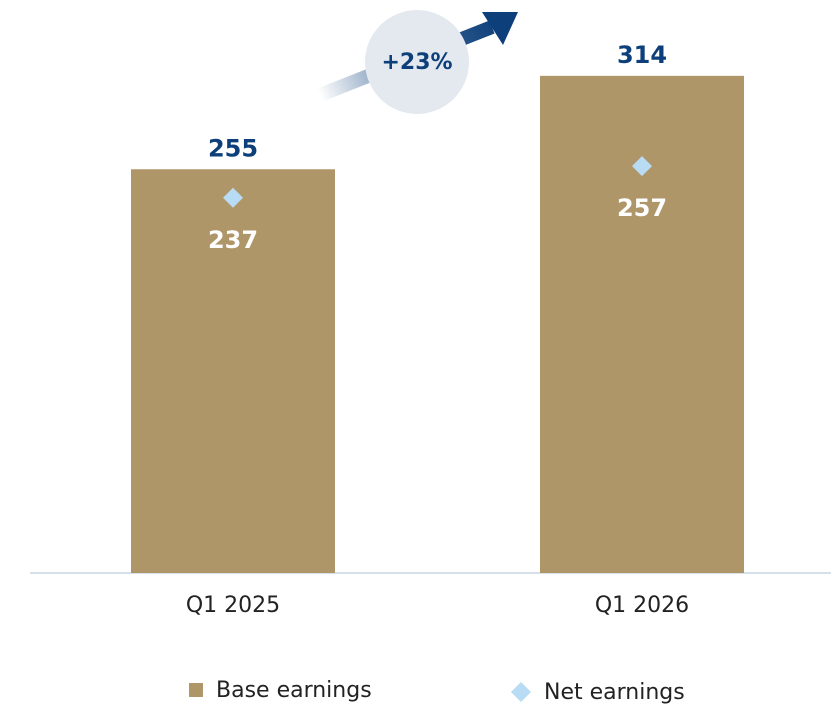 This screenshot has width=831, height=708. I want to click on bar-value-label: 314, so click(642, 55).